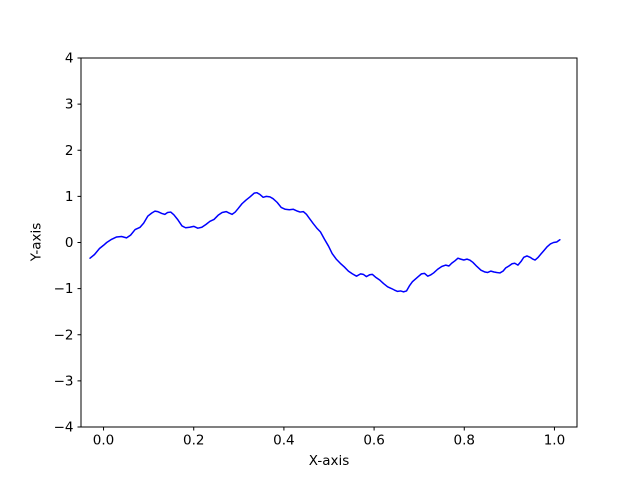 The width and height of the screenshot is (640, 480). What do you see at coordinates (64, 428) in the screenshot?
I see `y-tick-label: −4` at bounding box center [64, 428].